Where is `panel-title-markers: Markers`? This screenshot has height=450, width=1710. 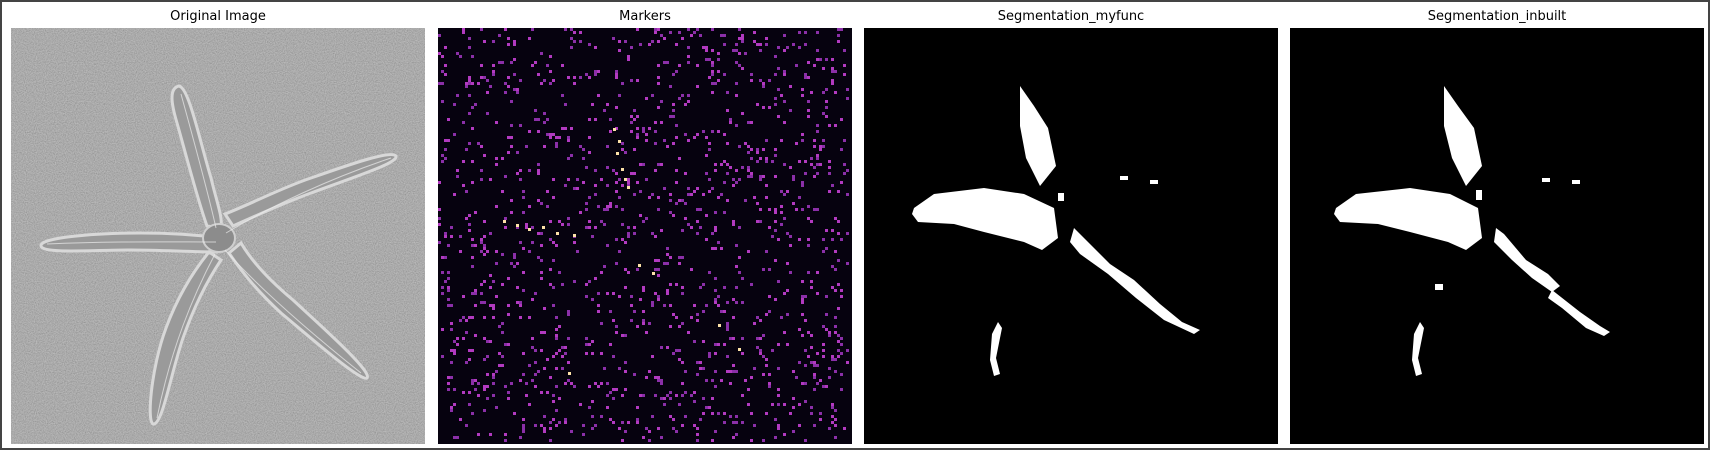 panel-title-markers: Markers is located at coordinates (645, 16).